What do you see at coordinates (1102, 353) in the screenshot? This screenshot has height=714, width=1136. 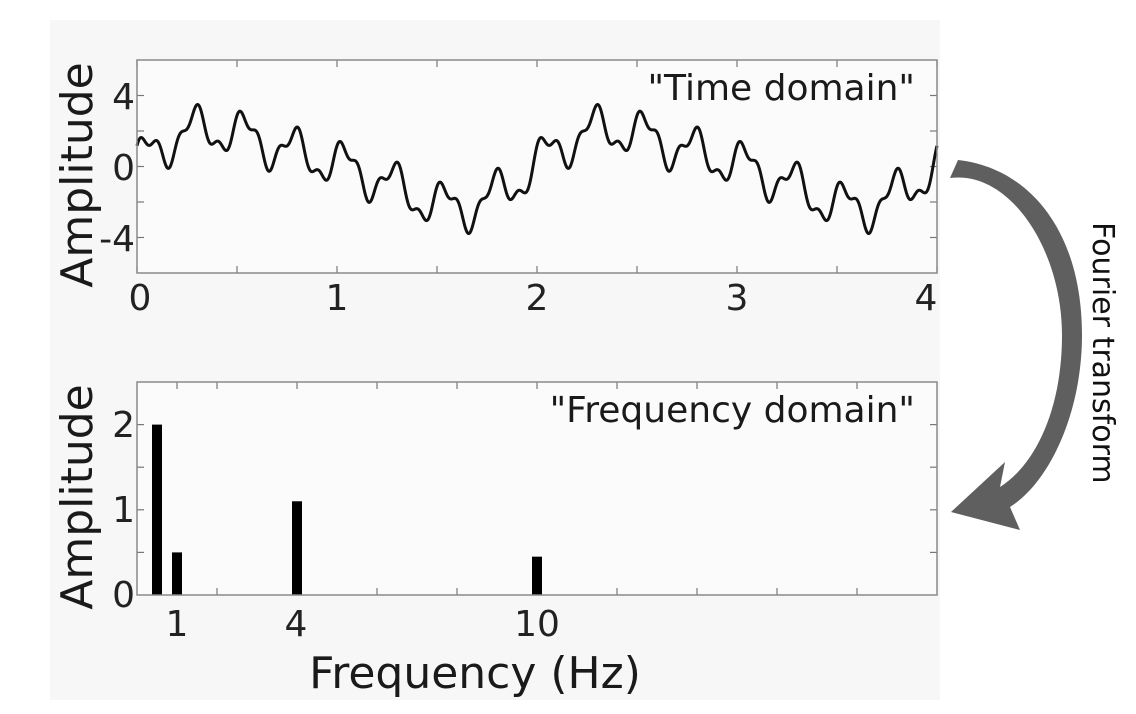 I see `fourier-transform-label: Fourier transform` at bounding box center [1102, 353].